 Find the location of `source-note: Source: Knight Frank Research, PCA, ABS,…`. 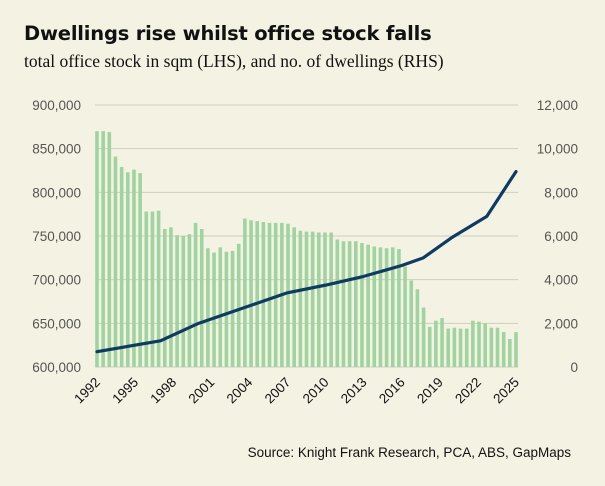

source-note: Source: Knight Frank Research, PCA, ABS,… is located at coordinates (409, 452).